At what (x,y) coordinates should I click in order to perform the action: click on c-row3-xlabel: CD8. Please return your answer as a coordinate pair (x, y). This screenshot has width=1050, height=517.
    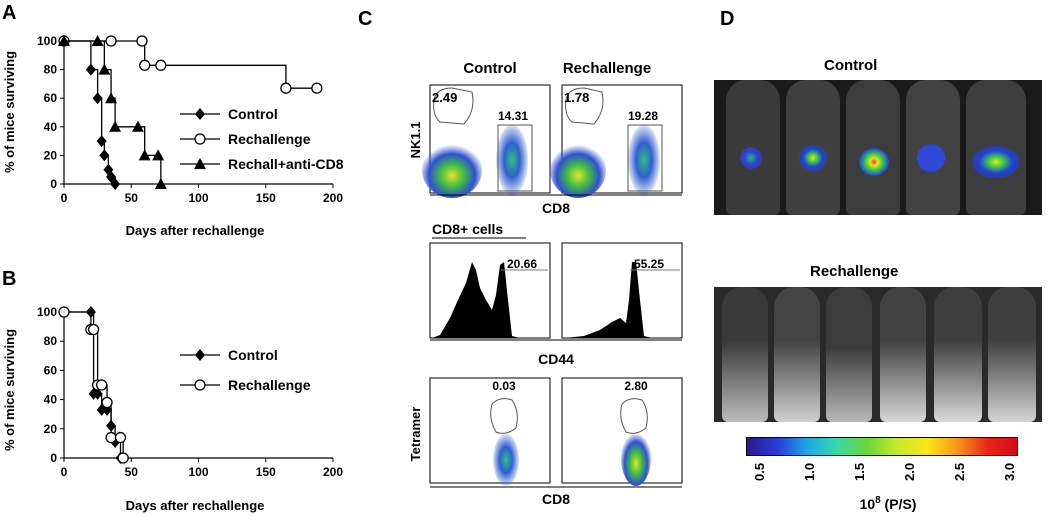
    Looking at the image, I should click on (556, 499).